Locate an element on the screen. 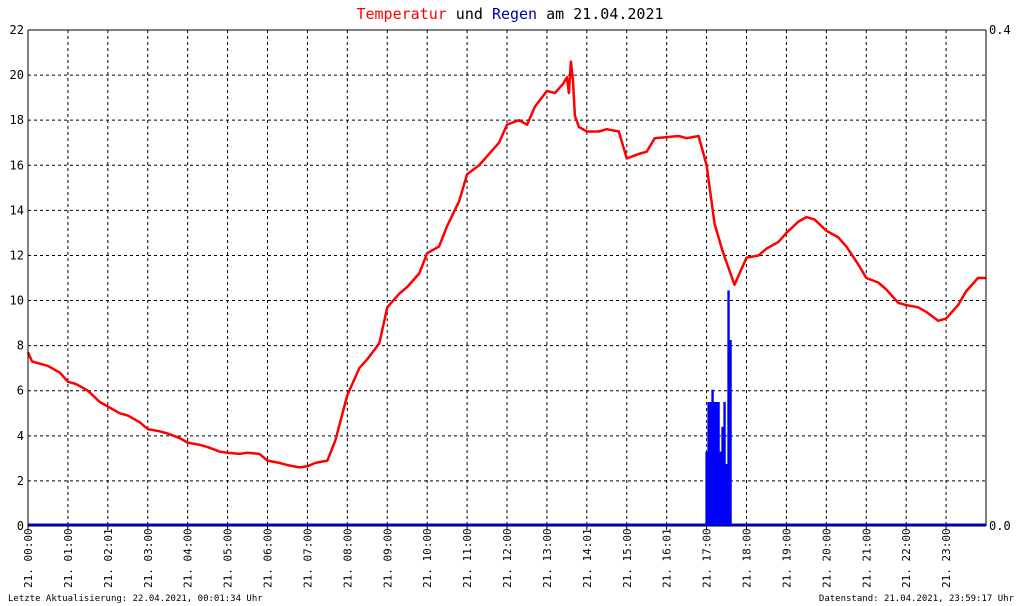 The width and height of the screenshot is (1020, 606). chart-title: Temperatur und Regen am 21.04.2021 is located at coordinates (509, 14).